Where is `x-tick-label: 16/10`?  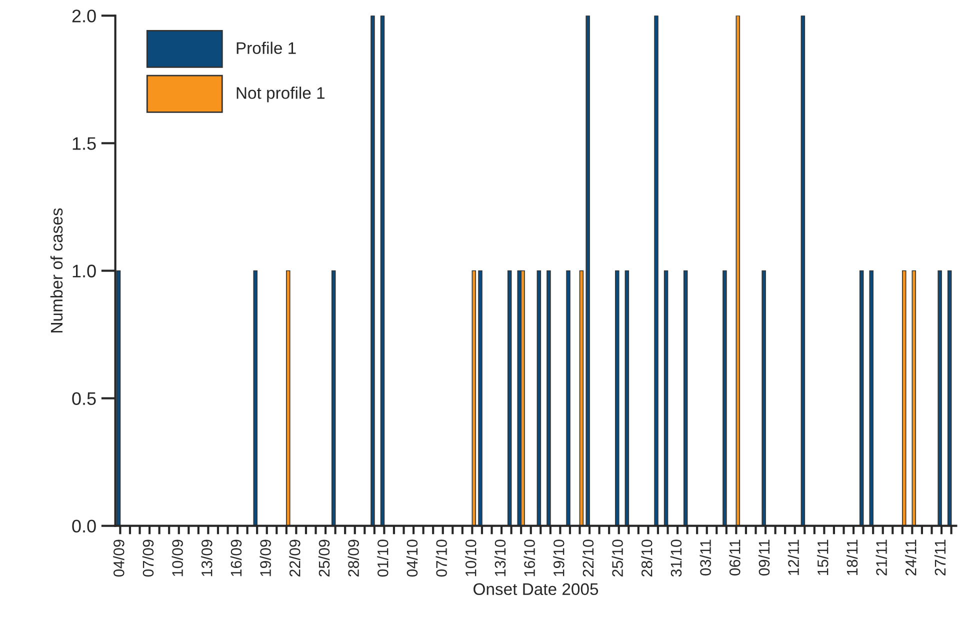 x-tick-label: 16/10 is located at coordinates (529, 558).